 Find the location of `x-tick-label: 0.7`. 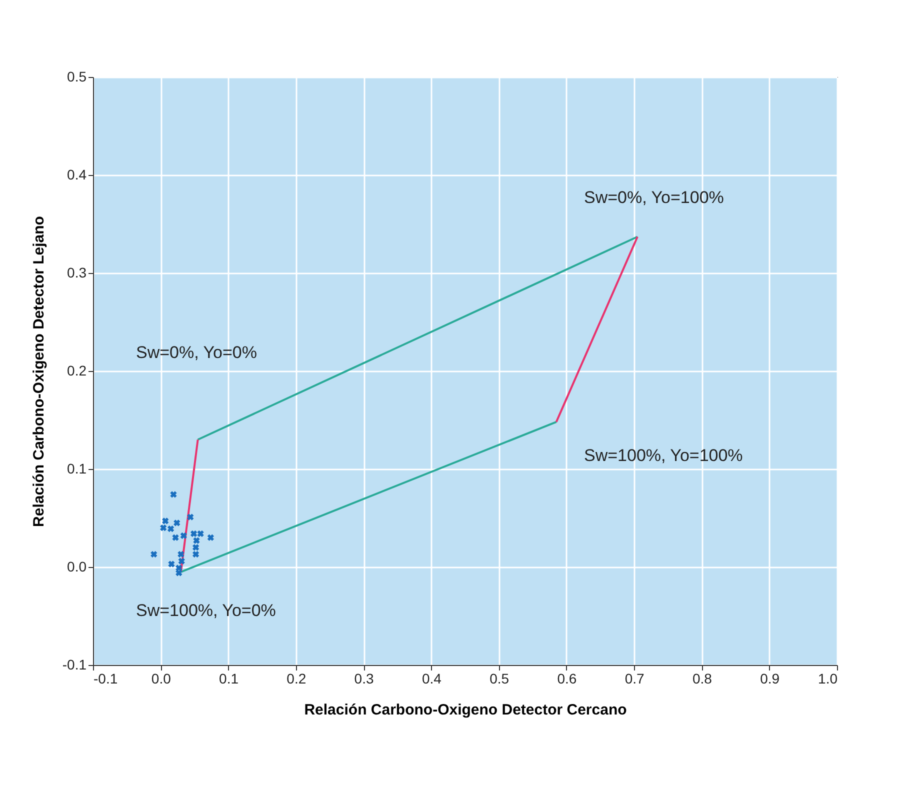

x-tick-label: 0.7 is located at coordinates (634, 678).